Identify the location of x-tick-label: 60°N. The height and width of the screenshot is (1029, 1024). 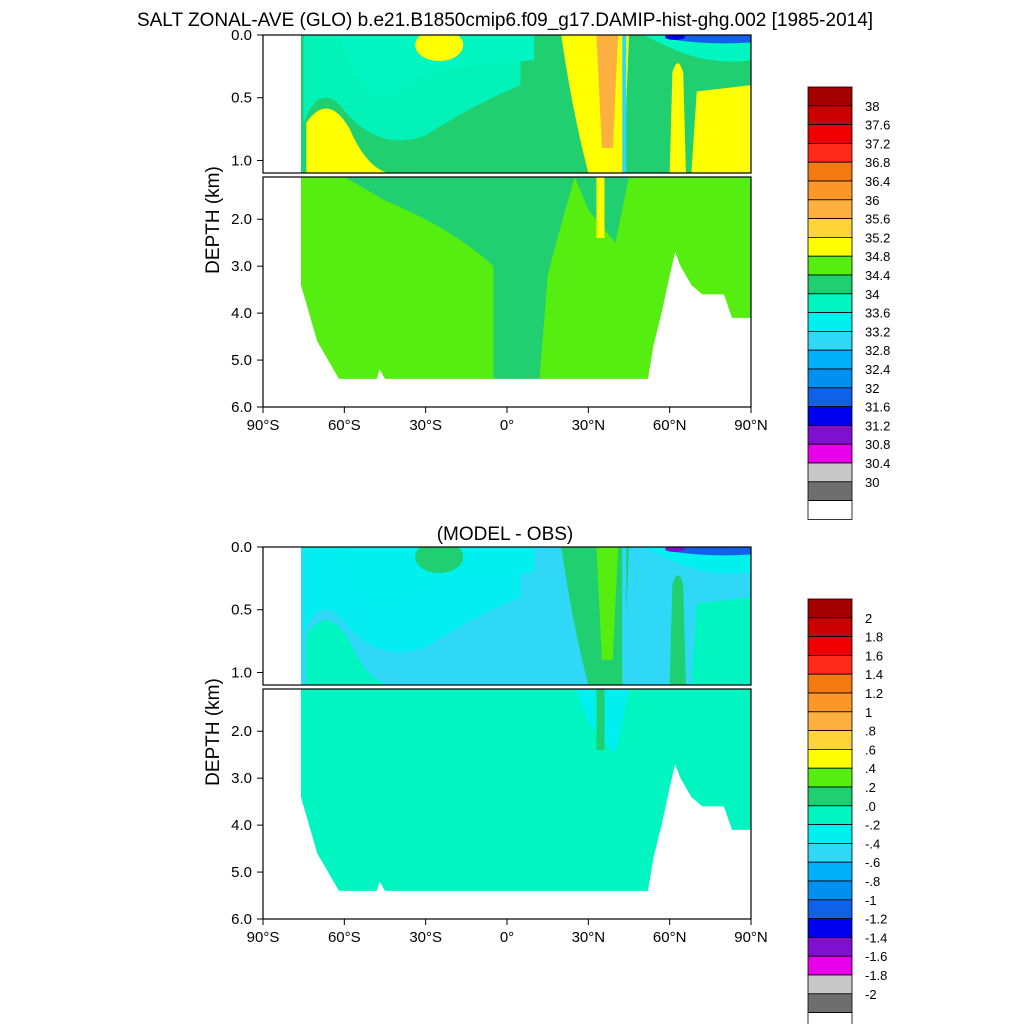
(670, 425).